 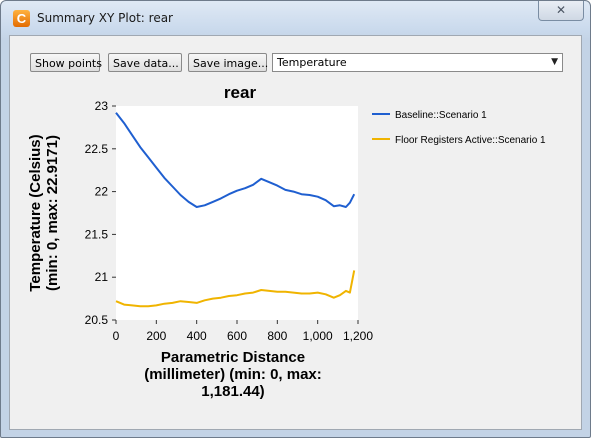 I want to click on window-title: Summary XY Plot: rear, so click(x=105, y=18).